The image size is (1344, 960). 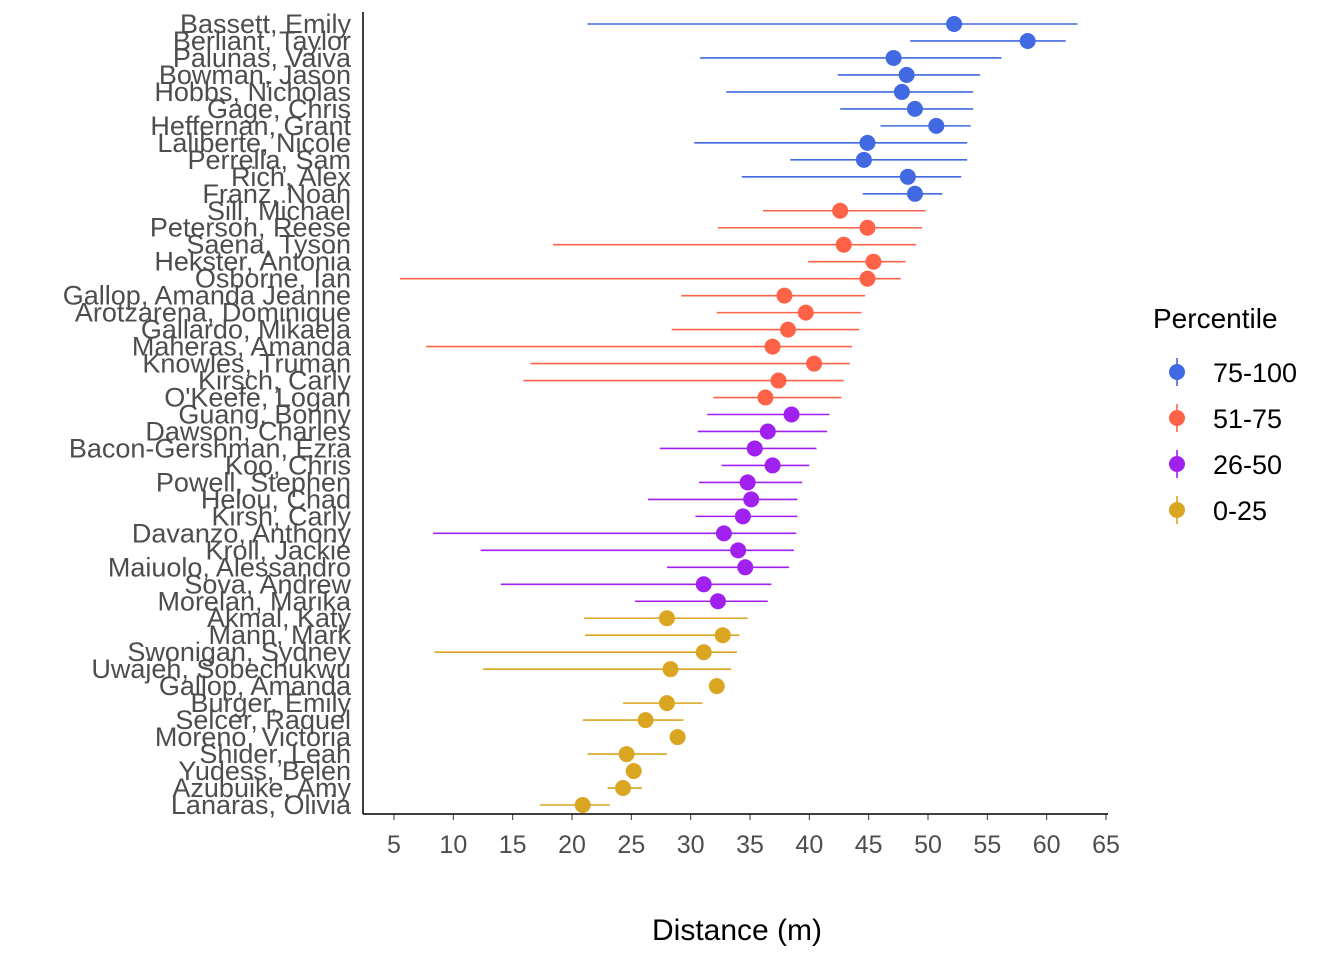 What do you see at coordinates (809, 845) in the screenshot?
I see `x-tick-label: 40` at bounding box center [809, 845].